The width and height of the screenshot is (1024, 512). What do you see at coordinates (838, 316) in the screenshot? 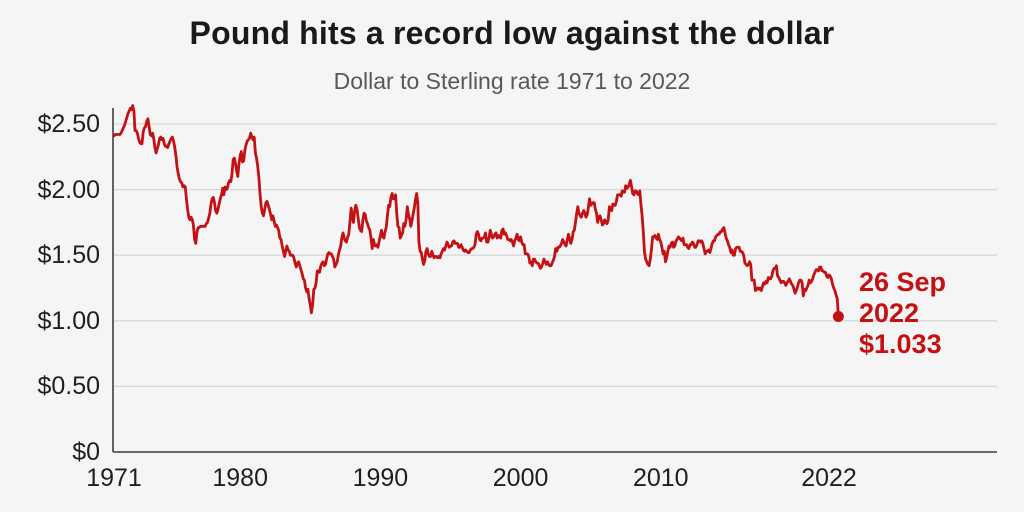
I see `endpoint-dot` at bounding box center [838, 316].